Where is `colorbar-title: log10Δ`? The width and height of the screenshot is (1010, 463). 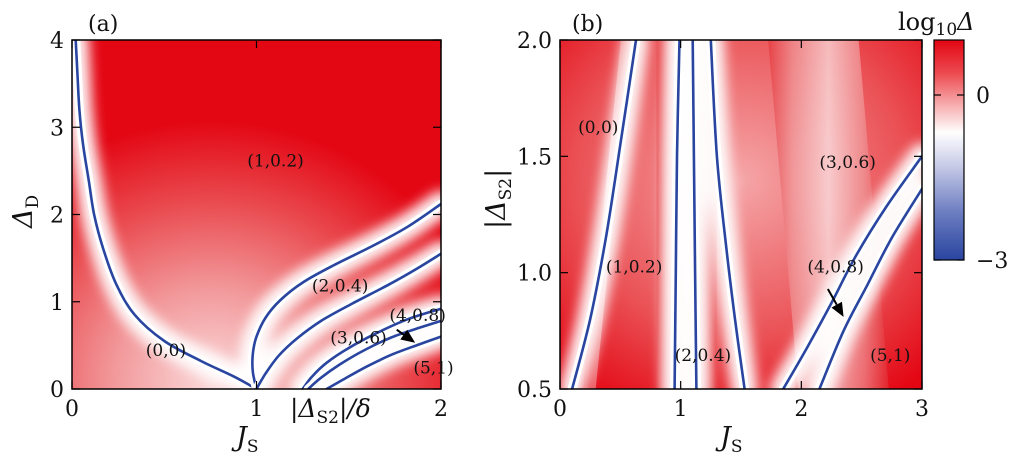
colorbar-title: log10Δ is located at coordinates (936, 24).